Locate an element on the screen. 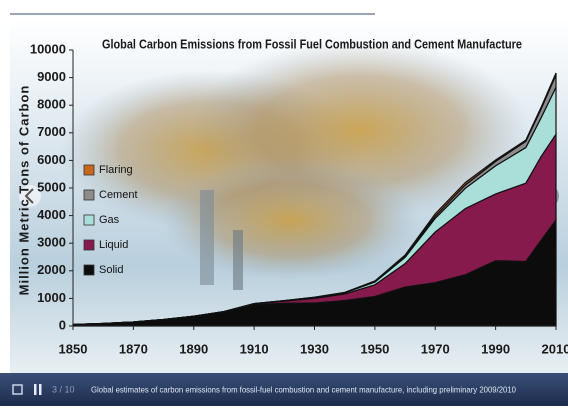 The height and width of the screenshot is (411, 568). legend-label: Gas is located at coordinates (109, 220).